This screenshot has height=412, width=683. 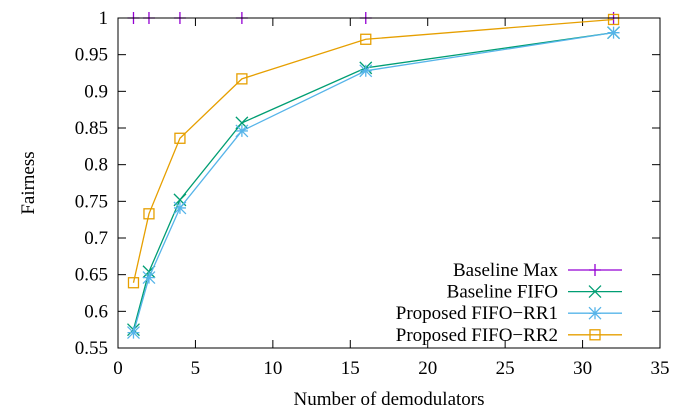 What do you see at coordinates (91, 348) in the screenshot?
I see `y-tick-label: 0.55` at bounding box center [91, 348].